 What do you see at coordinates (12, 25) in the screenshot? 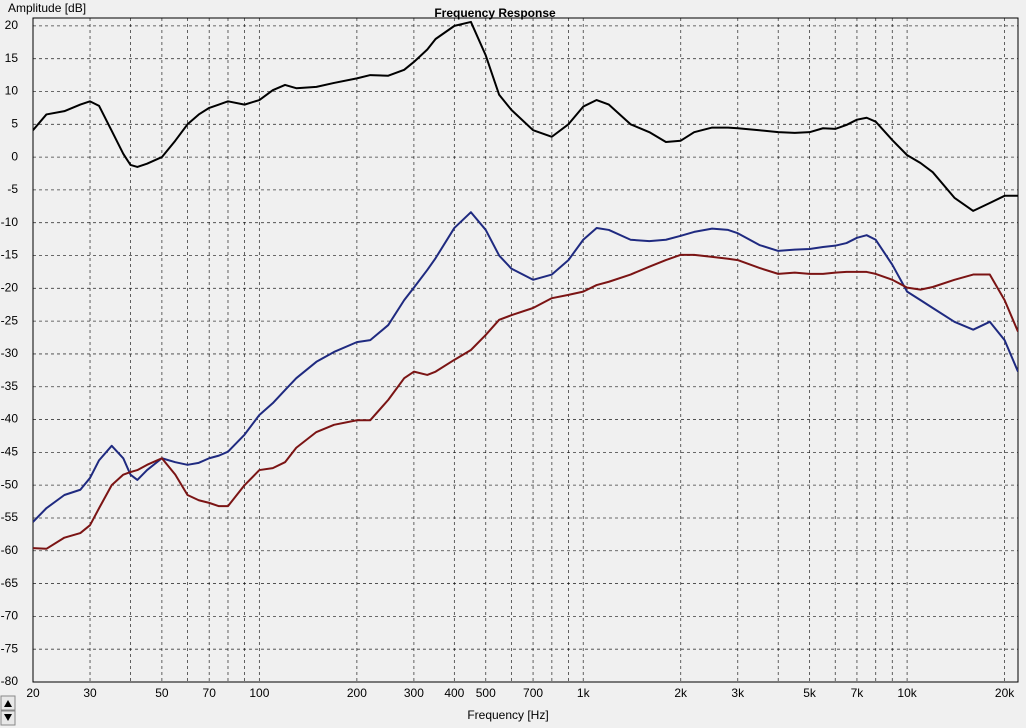
I see `y-tick-label: 20` at bounding box center [12, 25].